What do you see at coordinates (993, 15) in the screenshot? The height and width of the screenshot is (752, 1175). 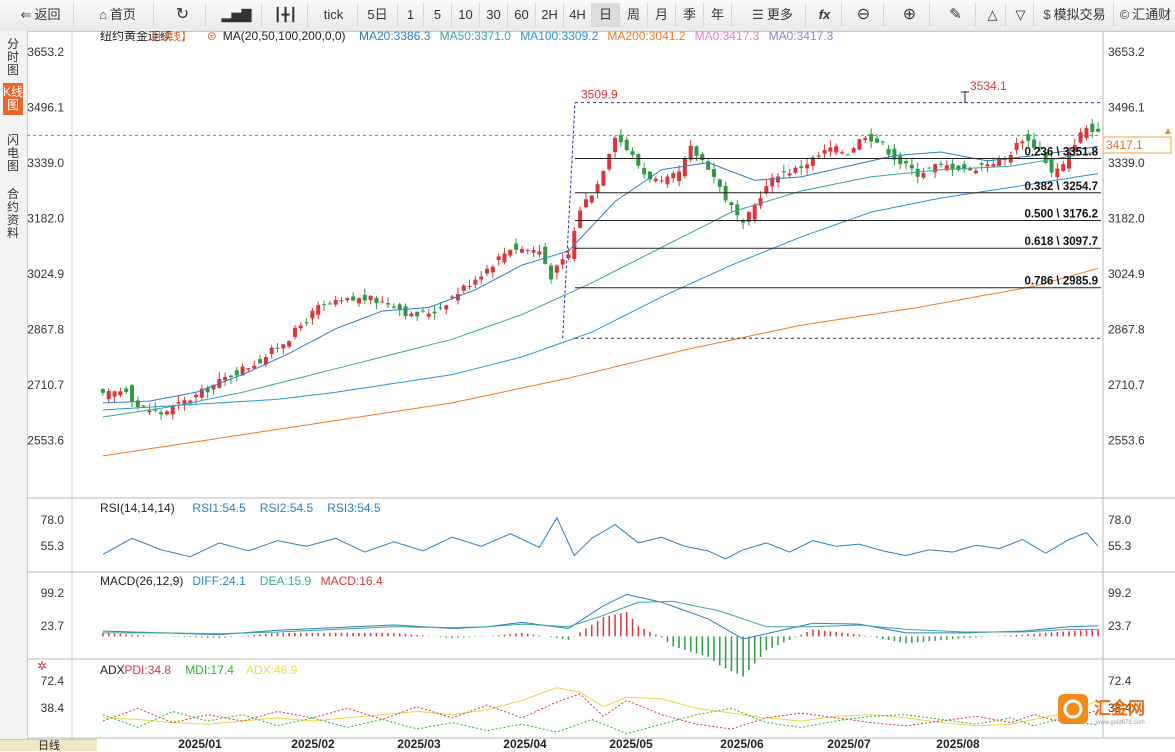 I see `triangle-up-button: △` at bounding box center [993, 15].